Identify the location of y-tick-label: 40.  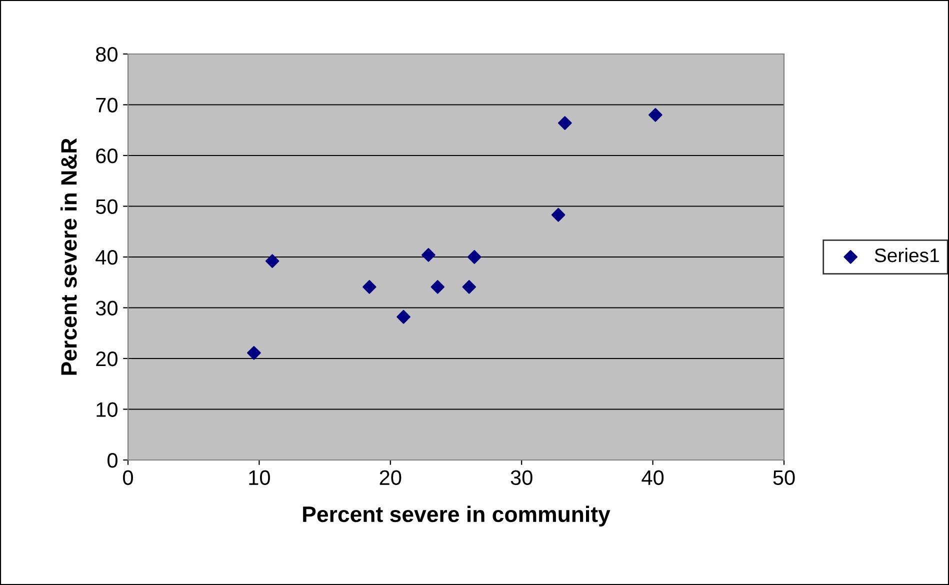
(107, 257).